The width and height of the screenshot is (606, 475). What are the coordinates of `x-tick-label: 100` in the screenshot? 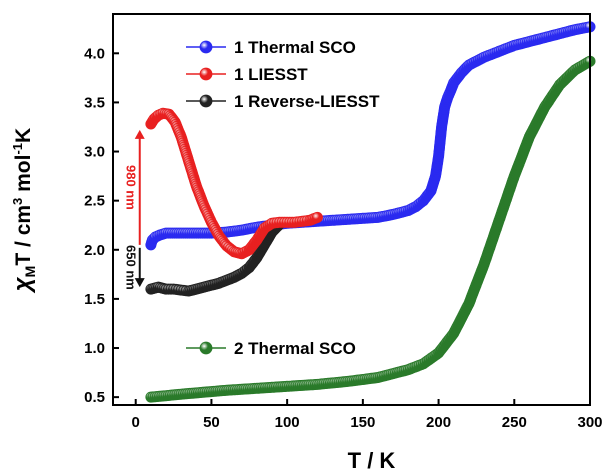 It's located at (287, 422).